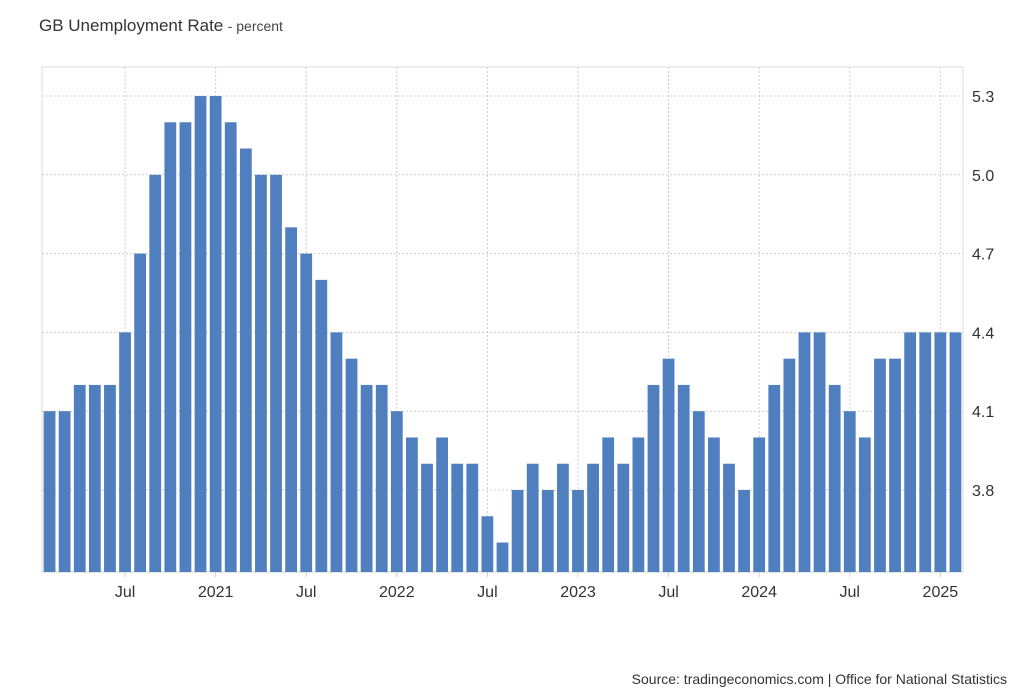 This screenshot has height=700, width=1024. Describe the element at coordinates (536, 592) in the screenshot. I see `x-axis-labels: Jul 2021 Jul 2022 Jul 2023 Jul 2024 Jul 2025` at that location.